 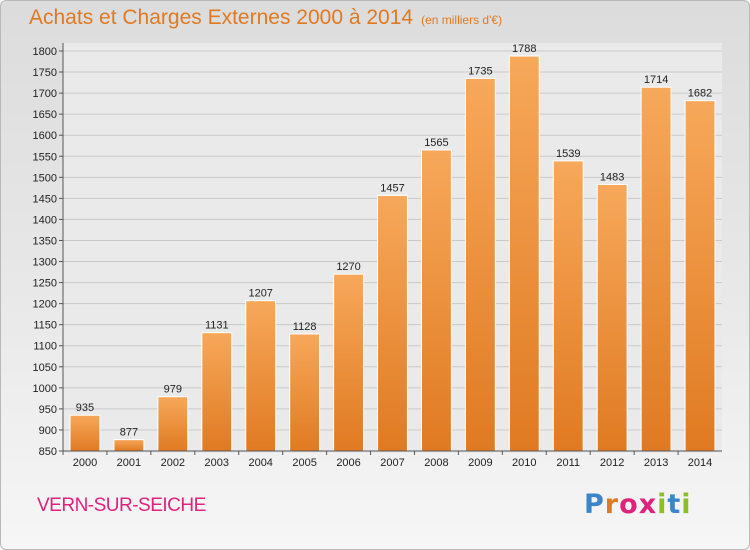 What do you see at coordinates (45, 94) in the screenshot?
I see `y-tick-label: 1700` at bounding box center [45, 94].